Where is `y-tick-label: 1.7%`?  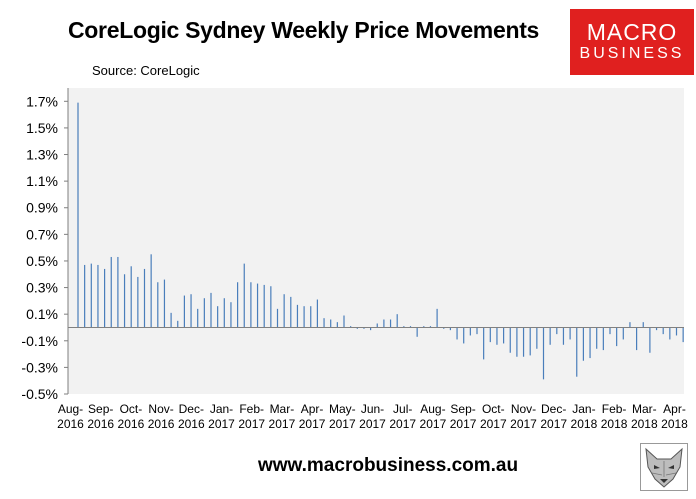
y-tick-label: 1.7% is located at coordinates (42, 101).